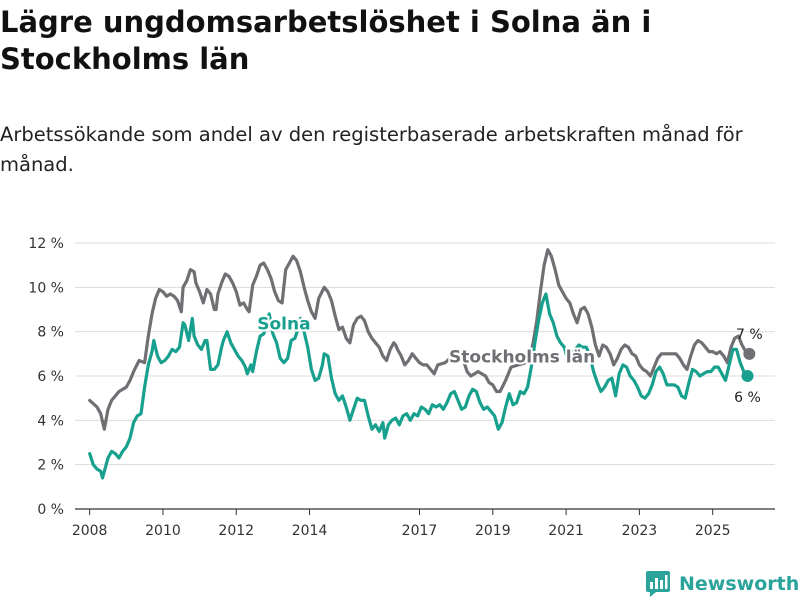 This screenshot has height=600, width=800. Describe the element at coordinates (749, 353) in the screenshot. I see `end-point-stockholms-län` at that location.